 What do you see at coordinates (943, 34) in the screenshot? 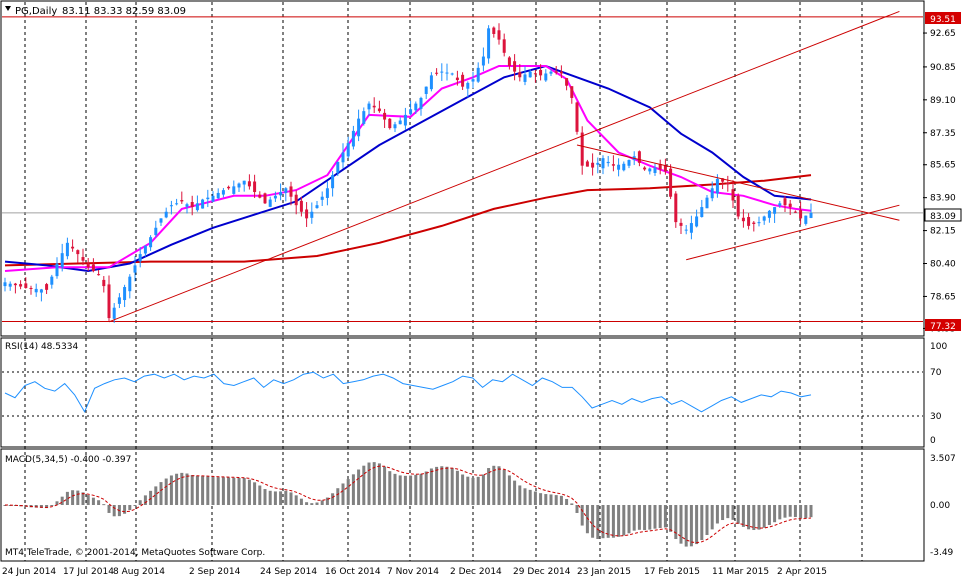
I see `price-tick-label: 92.65` at bounding box center [943, 34].